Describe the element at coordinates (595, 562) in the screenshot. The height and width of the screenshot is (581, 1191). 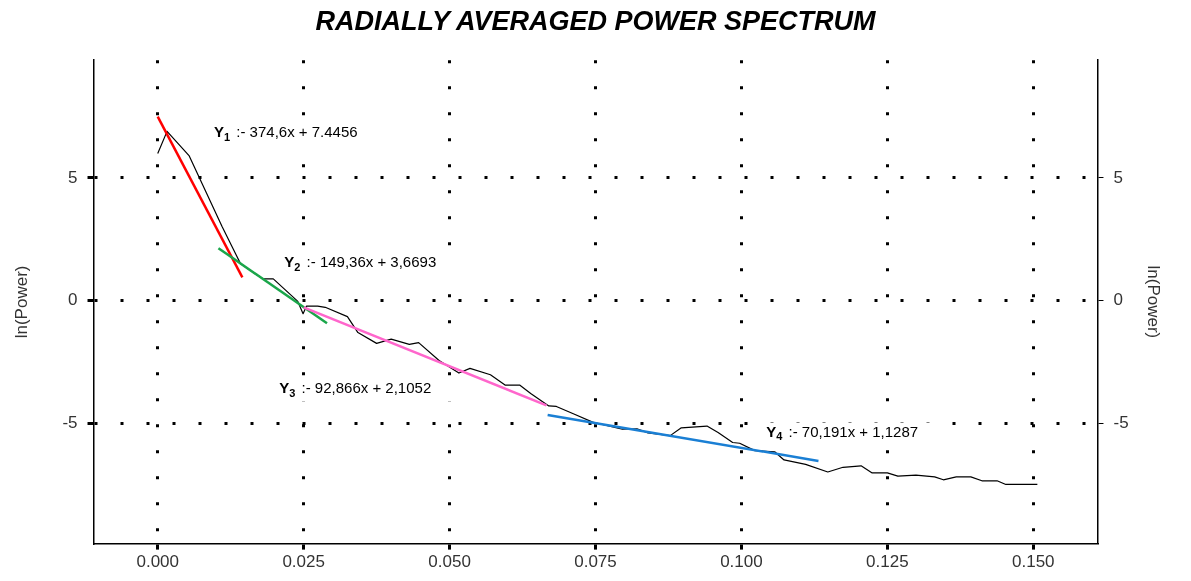
I see `x-tick-label: 0.075` at that location.